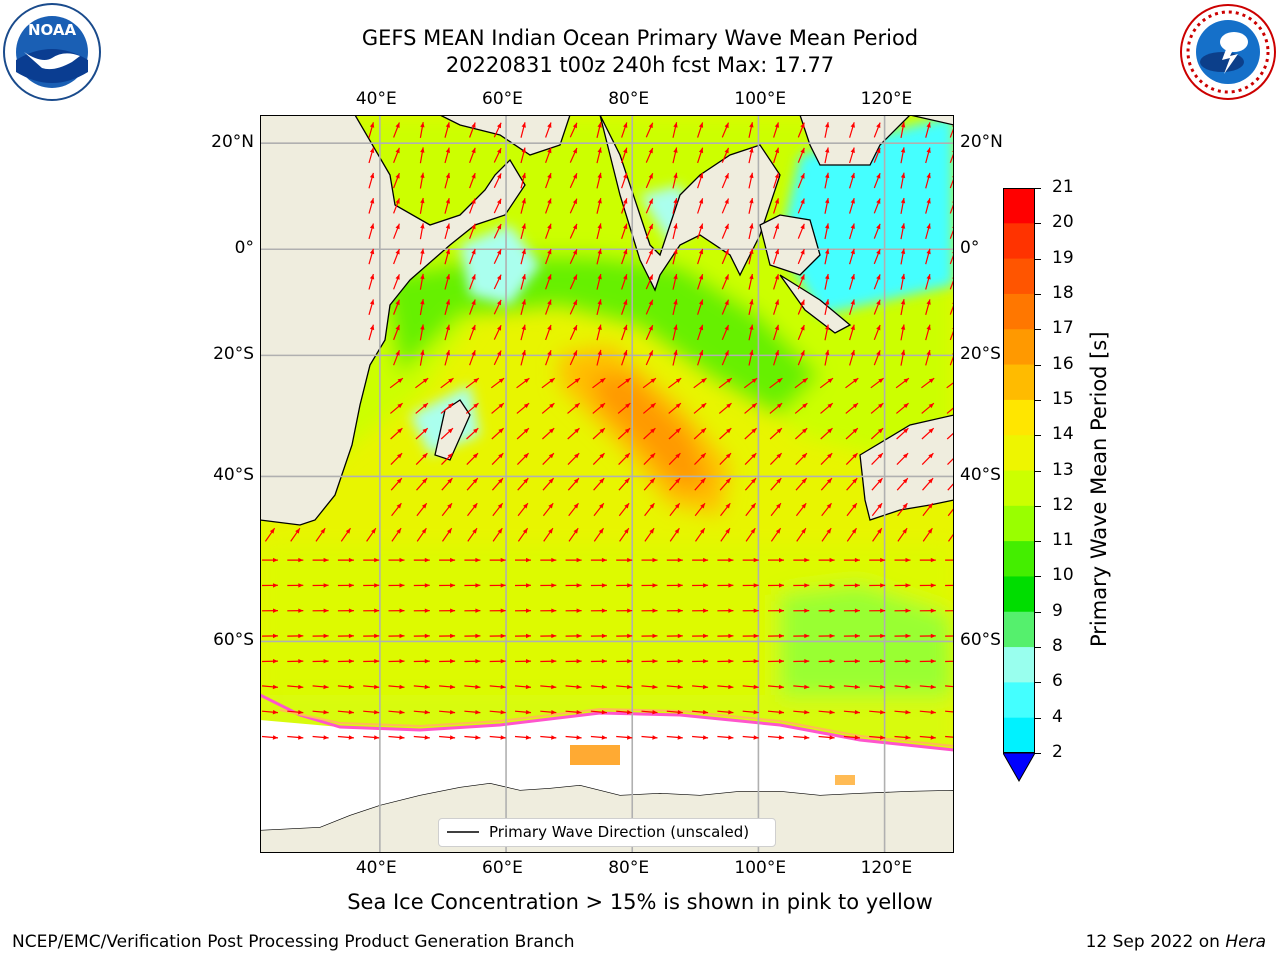 Image resolution: width=1280 pixels, height=960 pixels. What do you see at coordinates (502, 99) in the screenshot?
I see `lon-tick-top: 60°E` at bounding box center [502, 99].